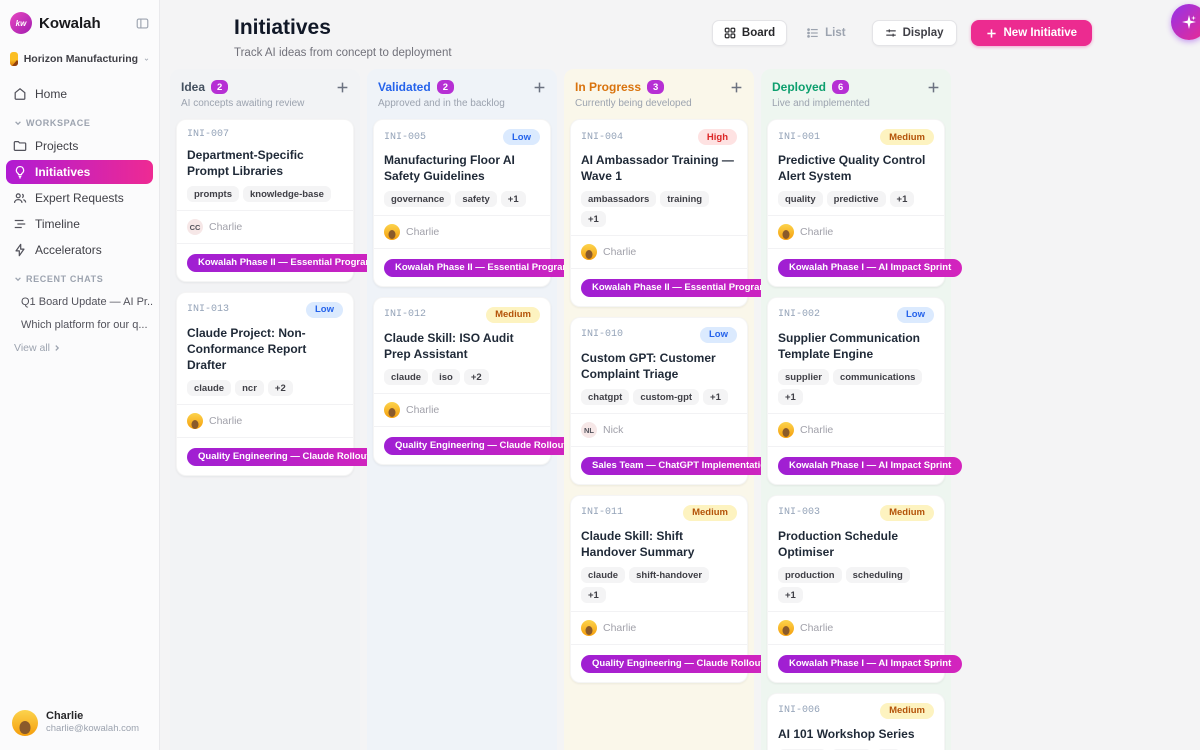 The height and width of the screenshot is (750, 1200). Describe the element at coordinates (446, 377) in the screenshot. I see `tag-pill: iso` at that location.